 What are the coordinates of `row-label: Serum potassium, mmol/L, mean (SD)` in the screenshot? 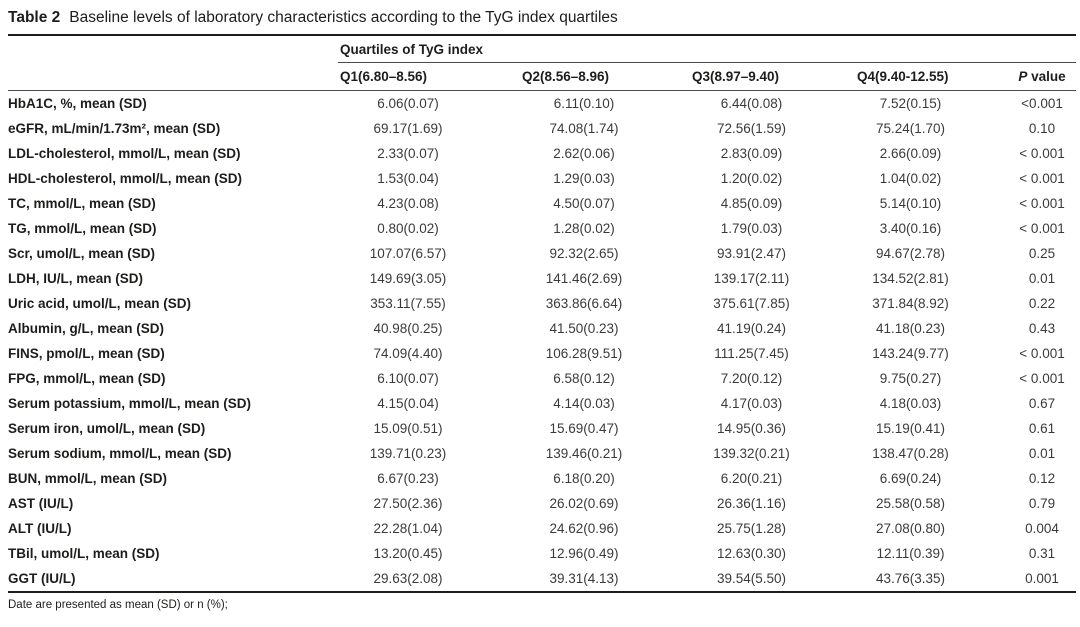 It's located at (130, 403).